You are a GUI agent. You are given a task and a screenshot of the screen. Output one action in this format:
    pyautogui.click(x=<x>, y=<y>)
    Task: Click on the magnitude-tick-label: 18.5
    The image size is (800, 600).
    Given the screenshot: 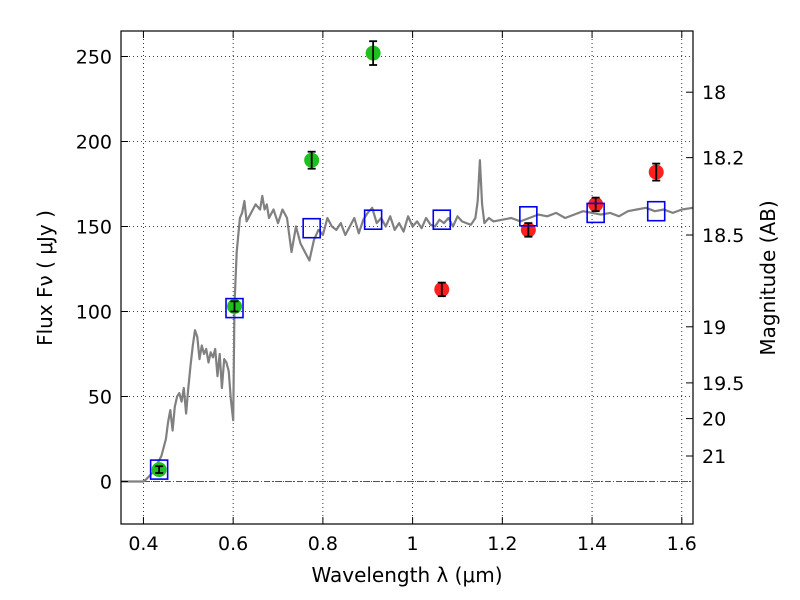 What is the action you would take?
    pyautogui.click(x=723, y=236)
    